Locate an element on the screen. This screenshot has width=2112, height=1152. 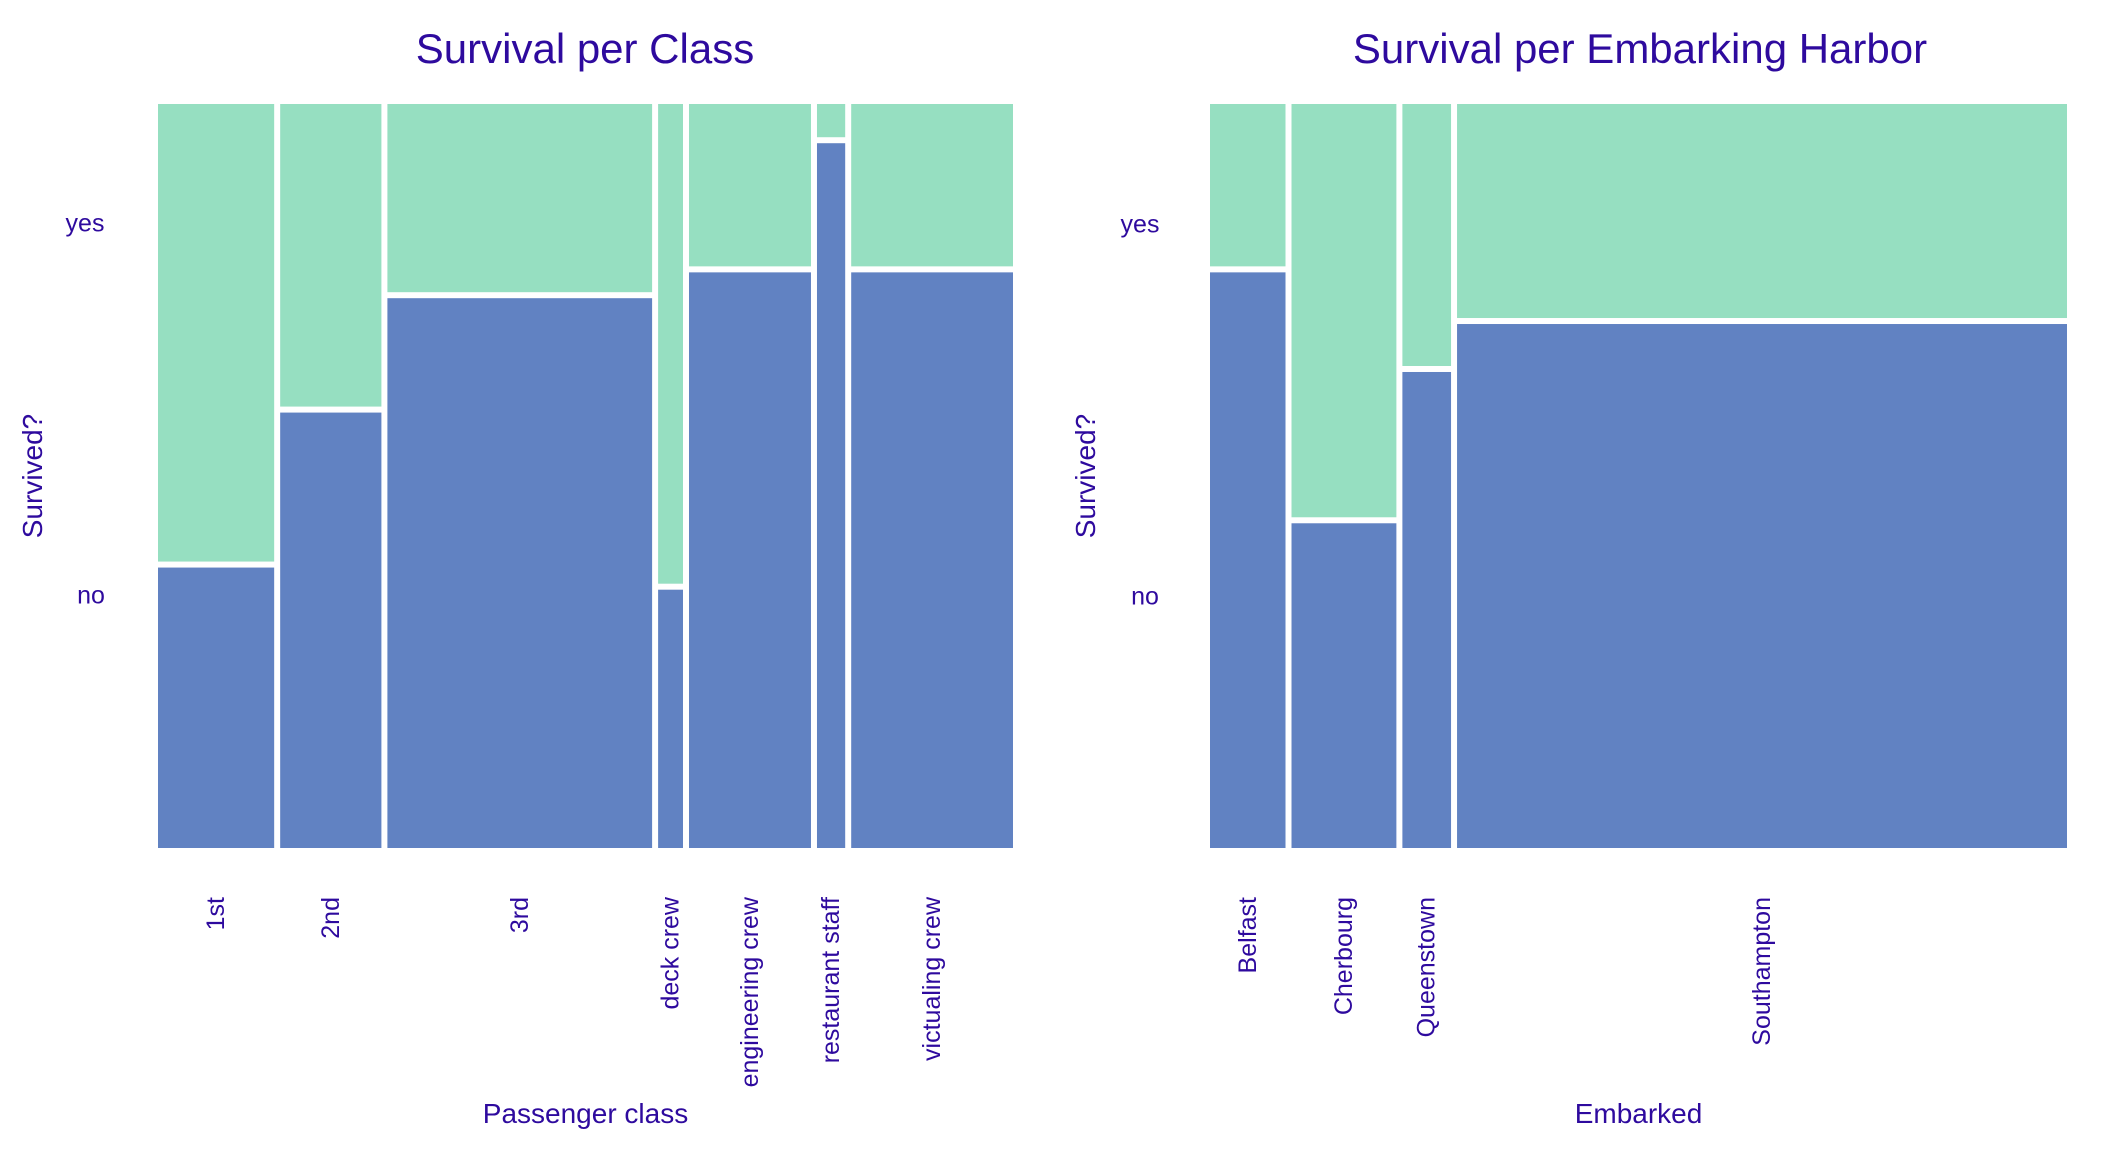
mosaic-tile-no-engineering-crew is located at coordinates (750, 560).